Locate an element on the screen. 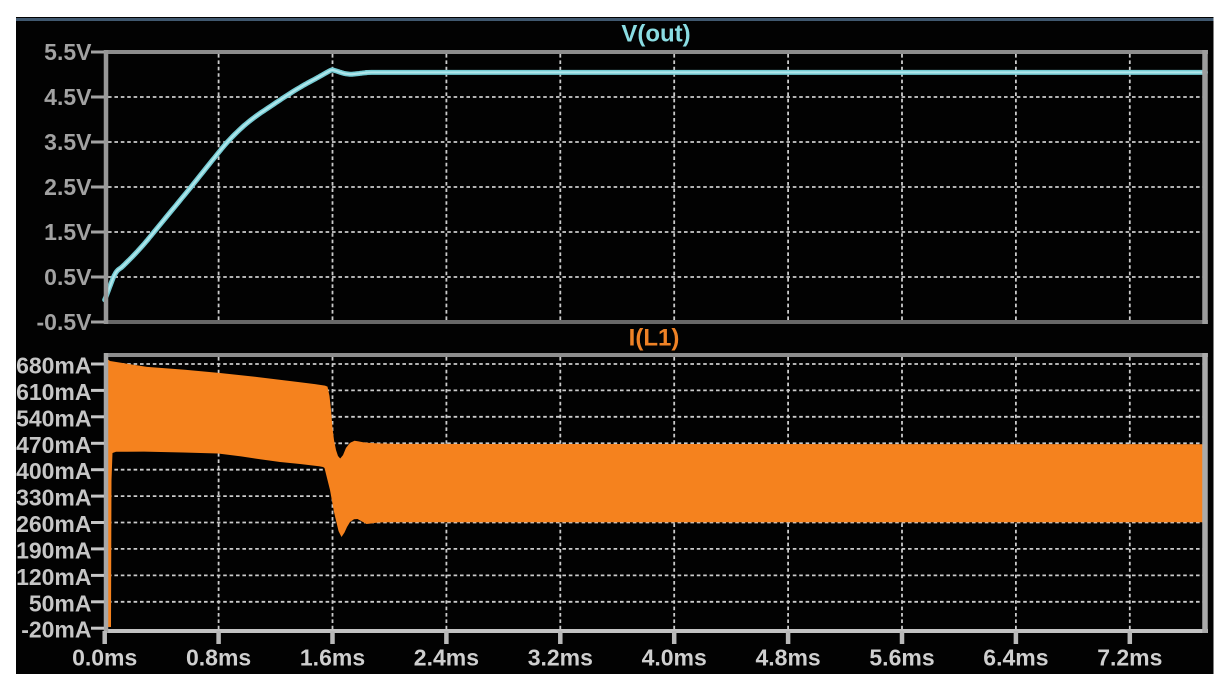  svg-text: 330mA is located at coordinates (53, 498).